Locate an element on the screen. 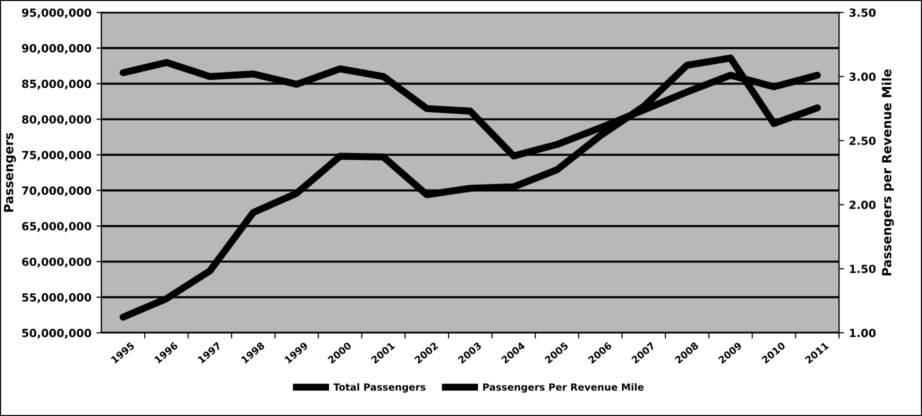 This screenshot has height=416, width=922. y2-tick-label: 3.00 is located at coordinates (862, 76).